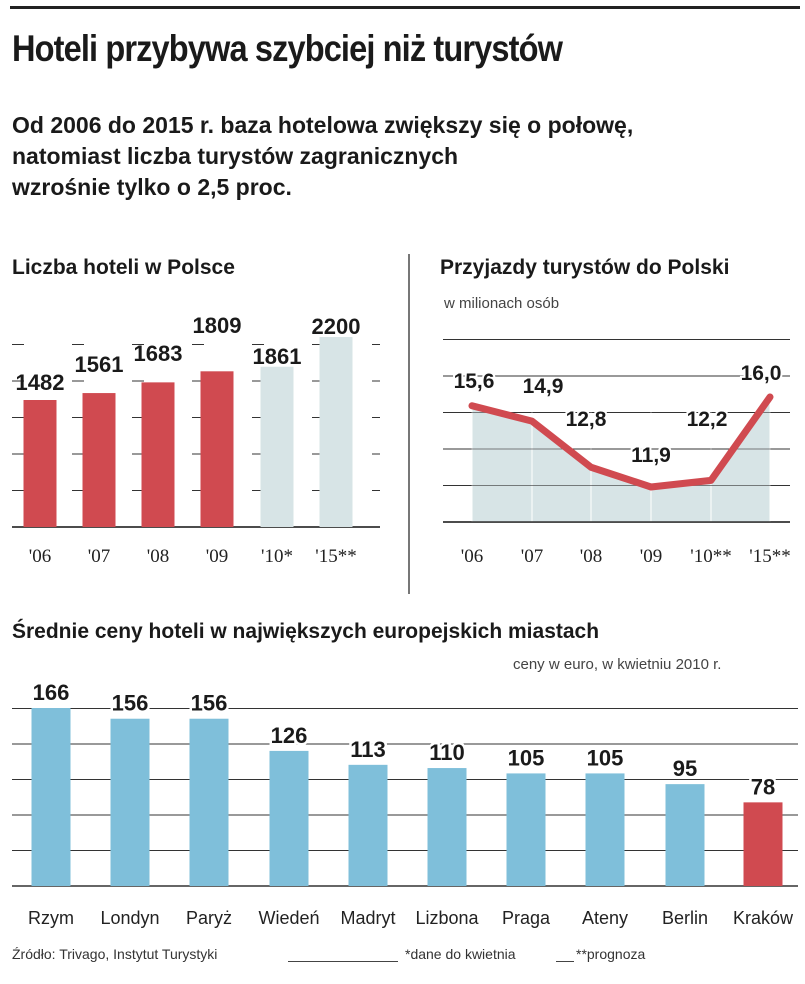 This screenshot has height=984, width=805. What do you see at coordinates (158, 353) in the screenshot?
I see `data-label: 1683` at bounding box center [158, 353].